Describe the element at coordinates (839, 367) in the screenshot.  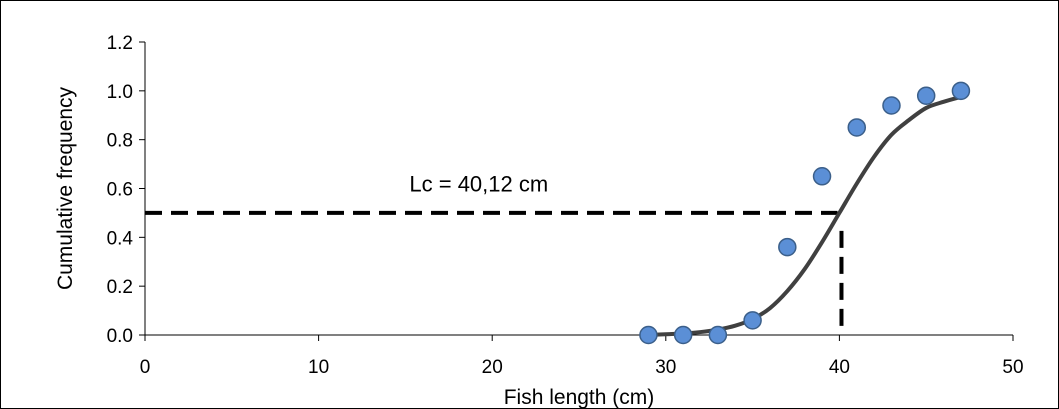
I see `x-tick-label: 40` at that location.